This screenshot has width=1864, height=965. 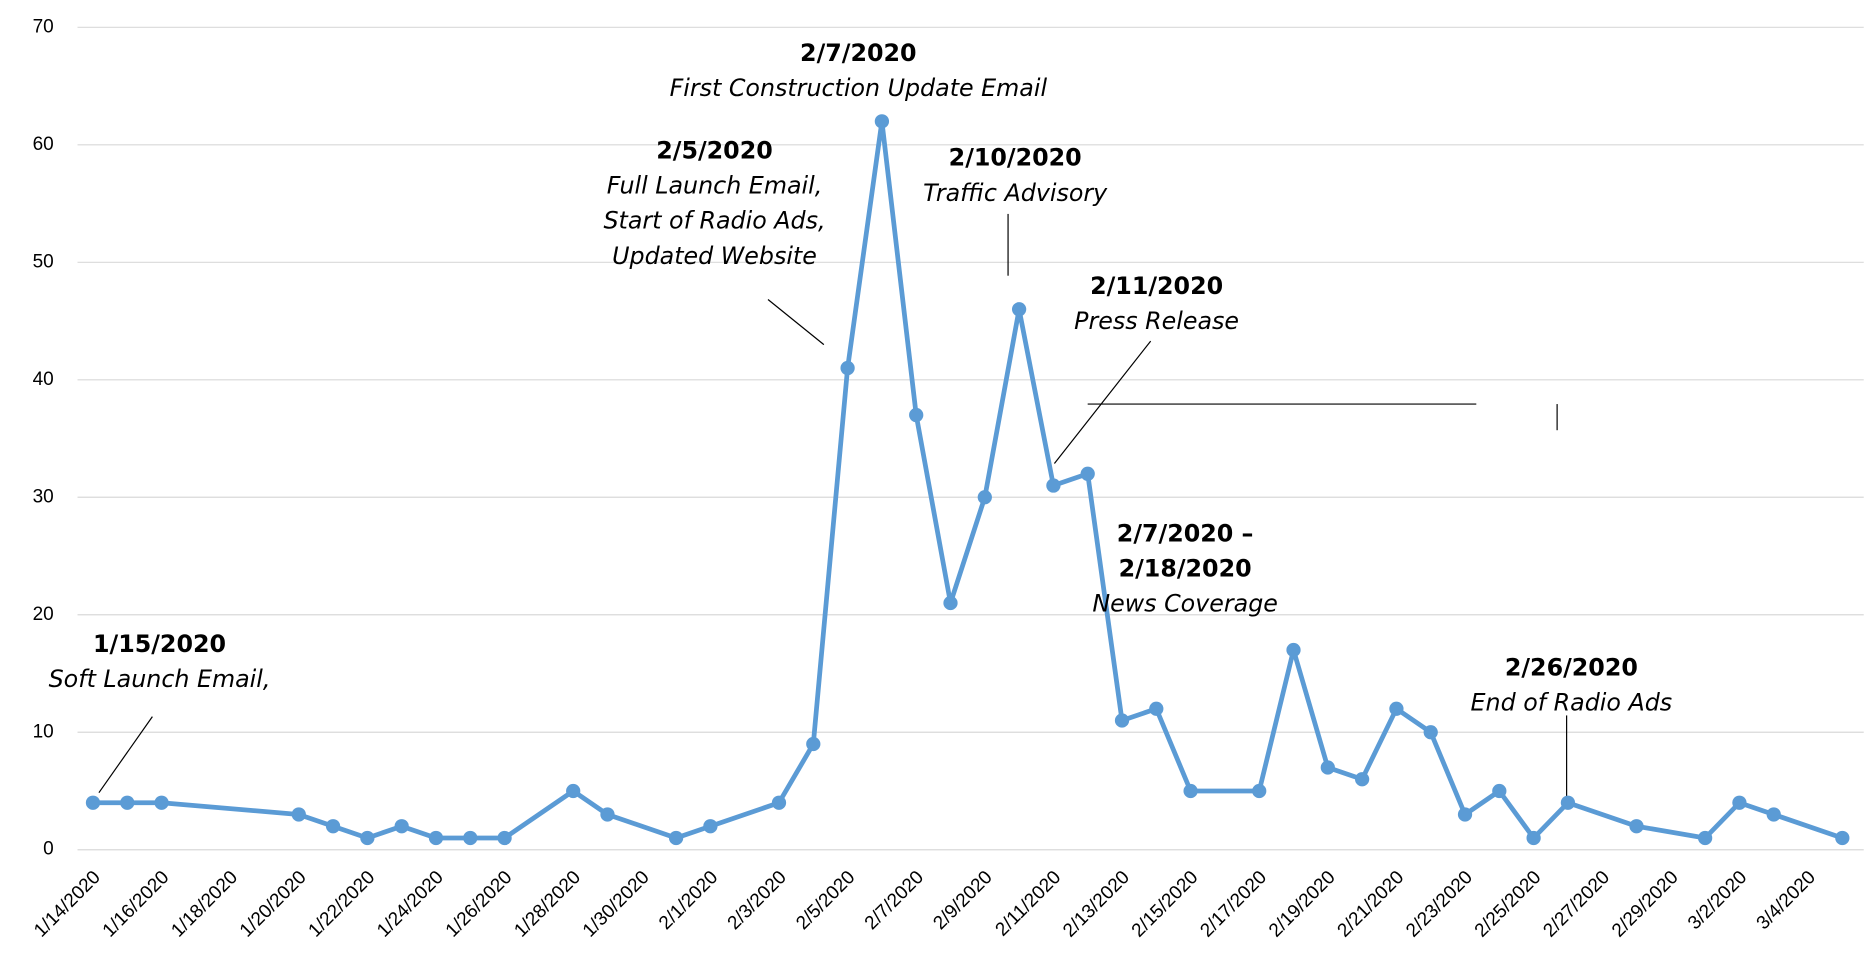 I want to click on y-tick-label: 60, so click(x=43, y=144).